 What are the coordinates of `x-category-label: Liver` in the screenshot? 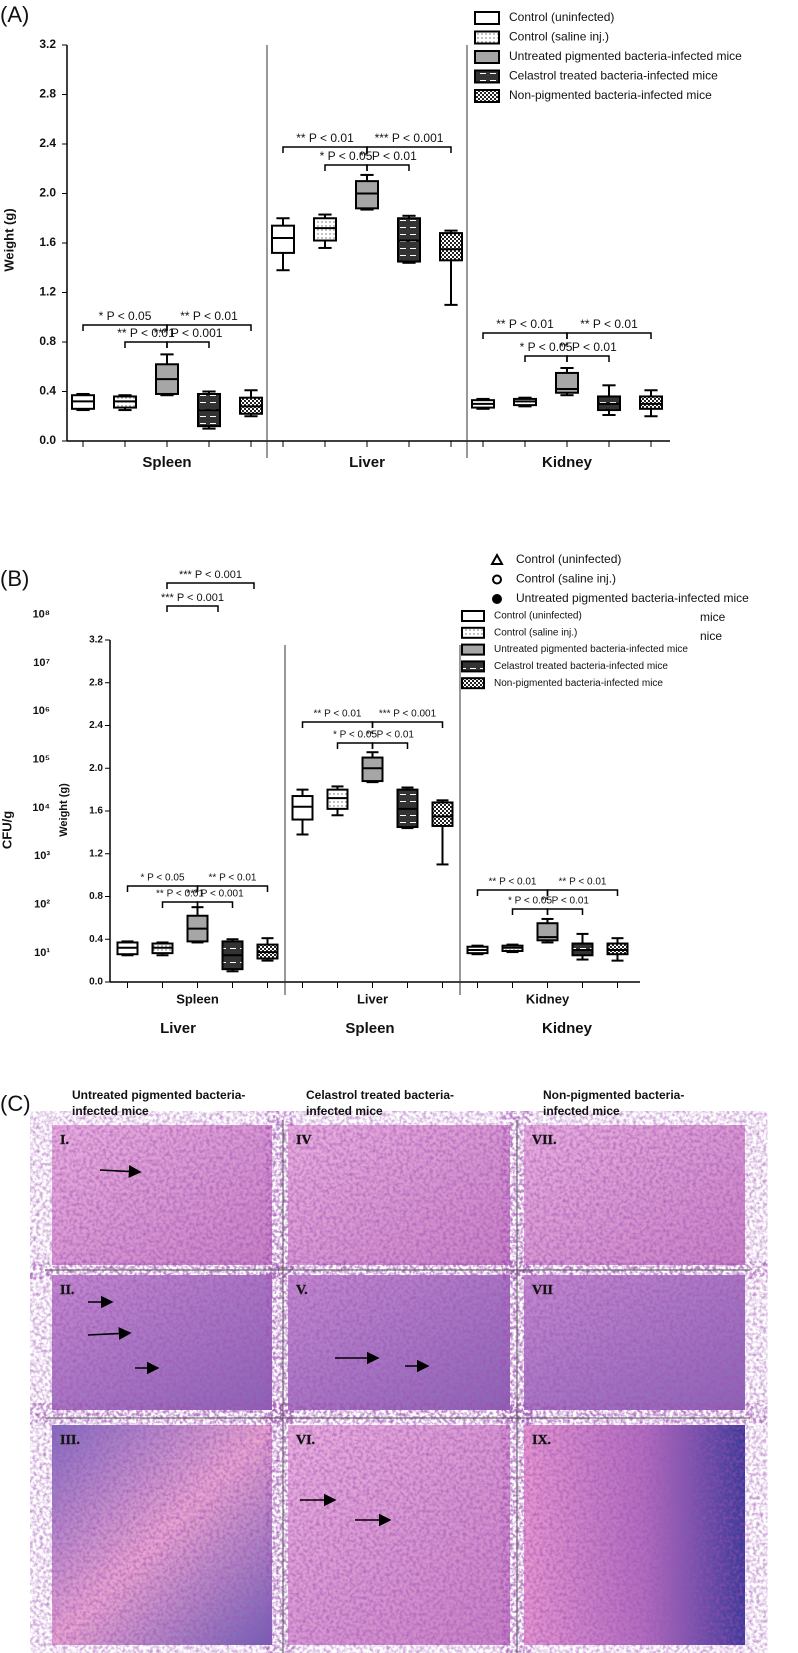 It's located at (372, 998).